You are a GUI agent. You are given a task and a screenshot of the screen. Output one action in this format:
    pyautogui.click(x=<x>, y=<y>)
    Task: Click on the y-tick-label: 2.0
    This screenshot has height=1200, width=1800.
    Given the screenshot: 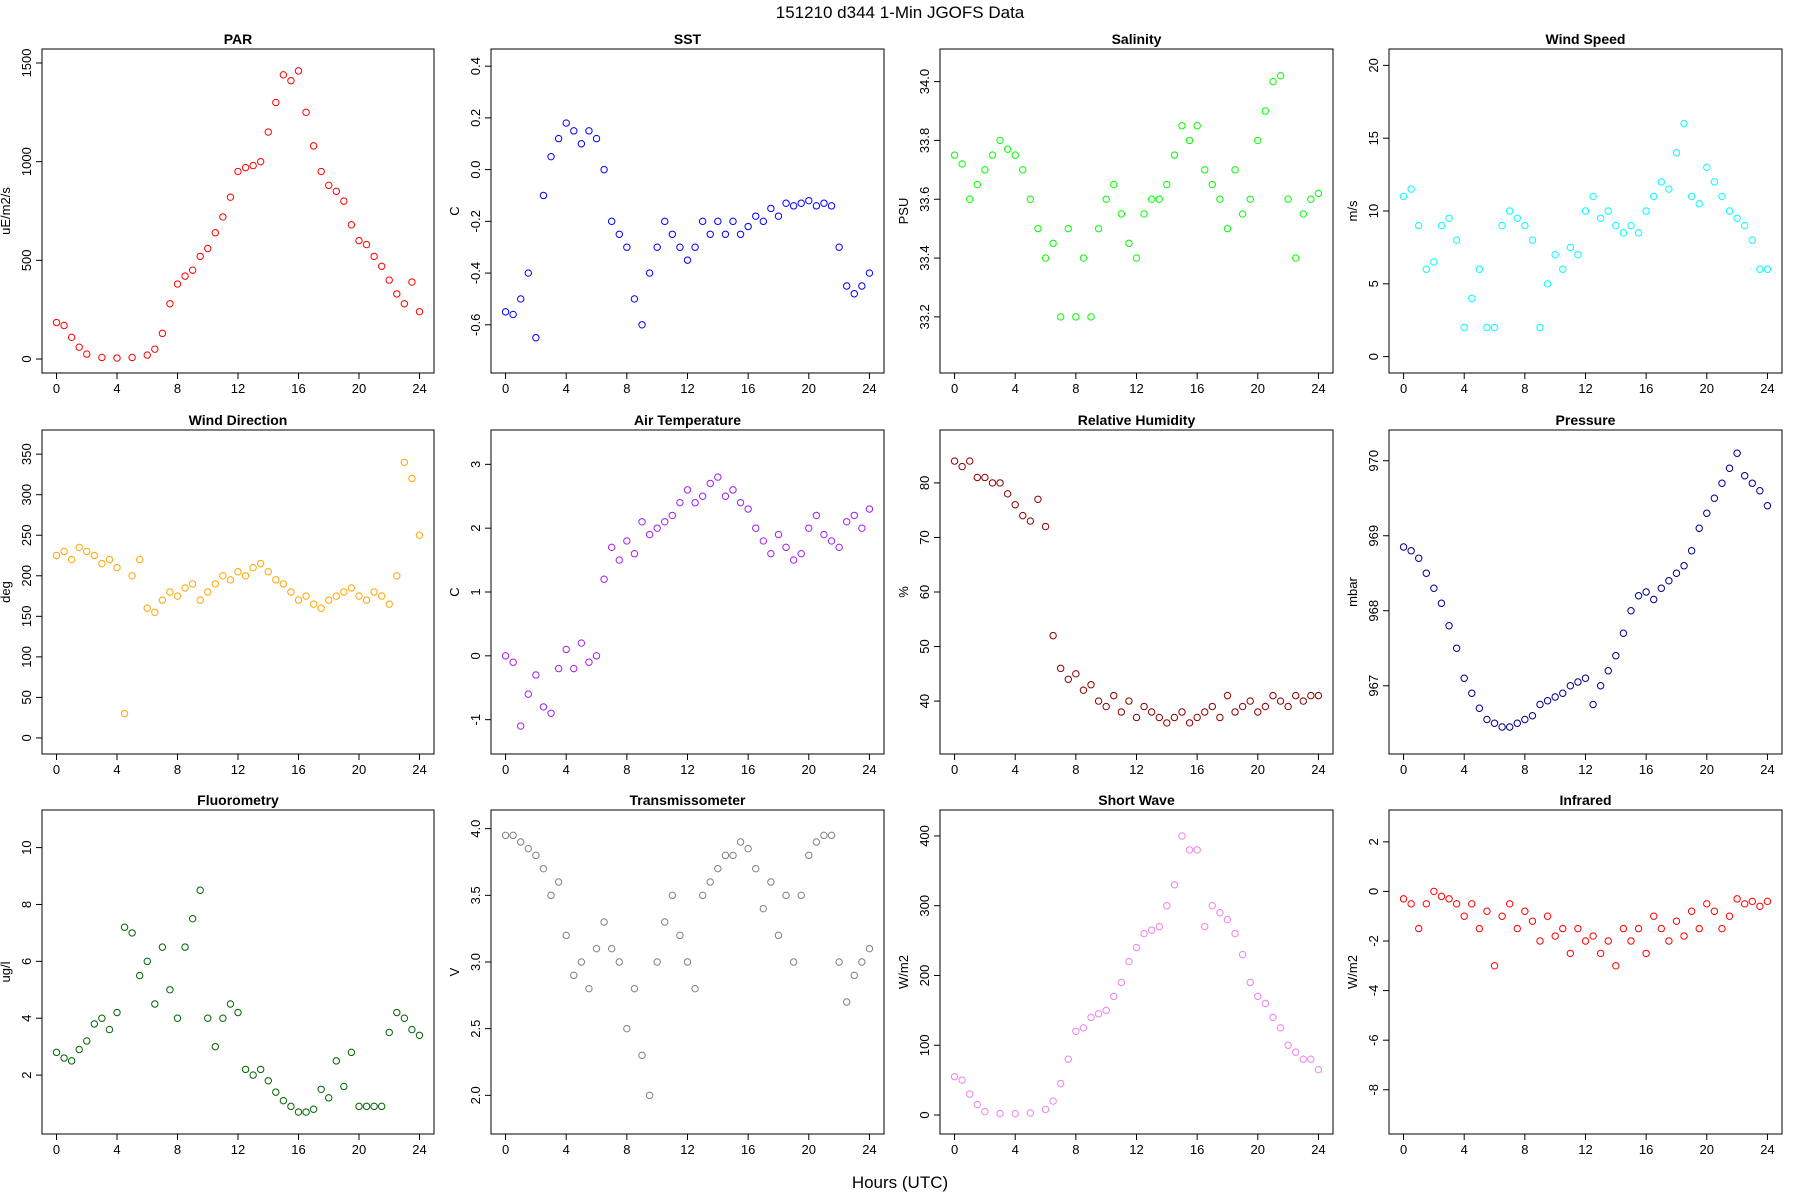 What is the action you would take?
    pyautogui.click(x=475, y=1095)
    